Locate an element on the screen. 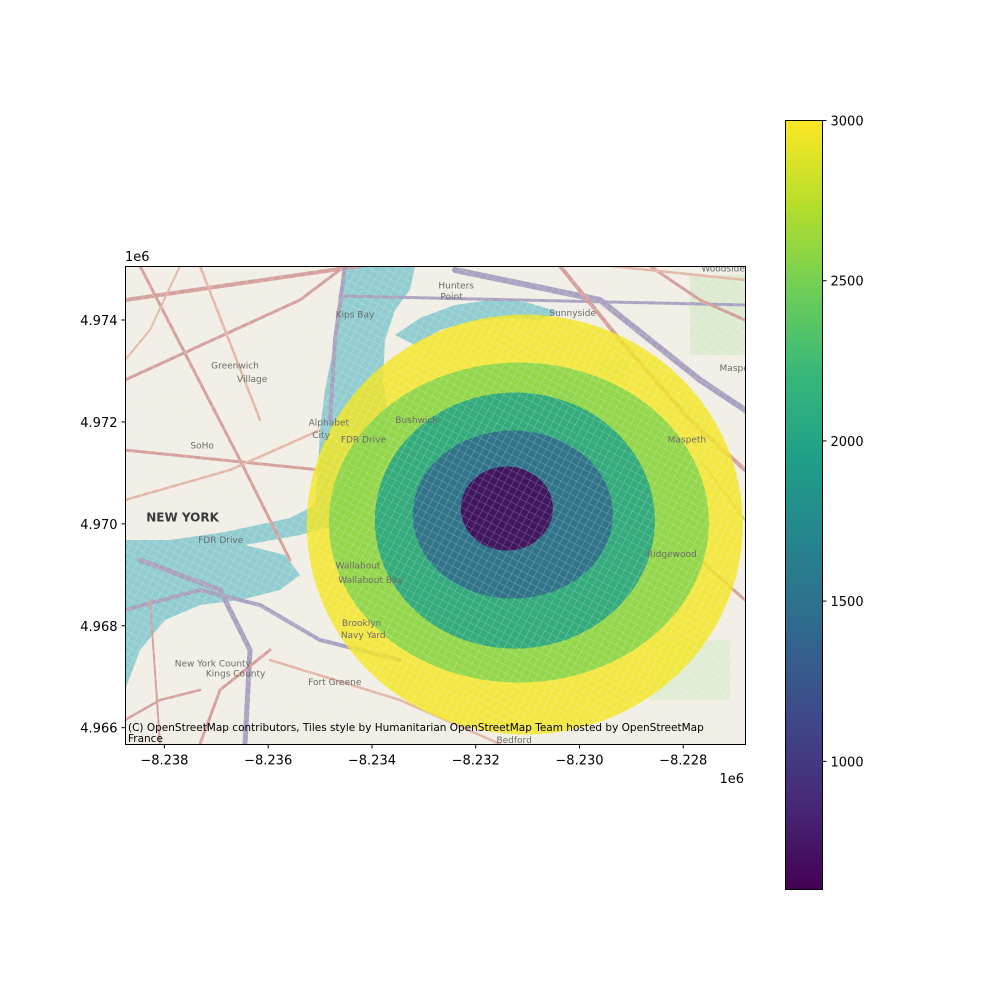  colorbar-gradient is located at coordinates (804, 505).